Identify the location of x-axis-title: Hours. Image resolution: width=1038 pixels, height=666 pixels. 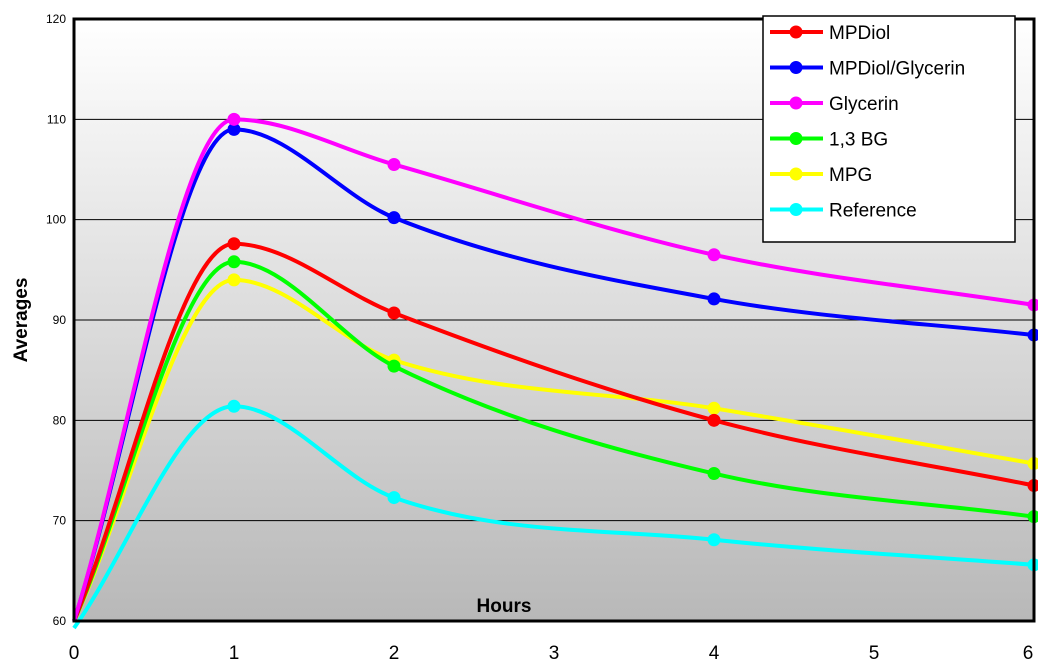
(504, 606).